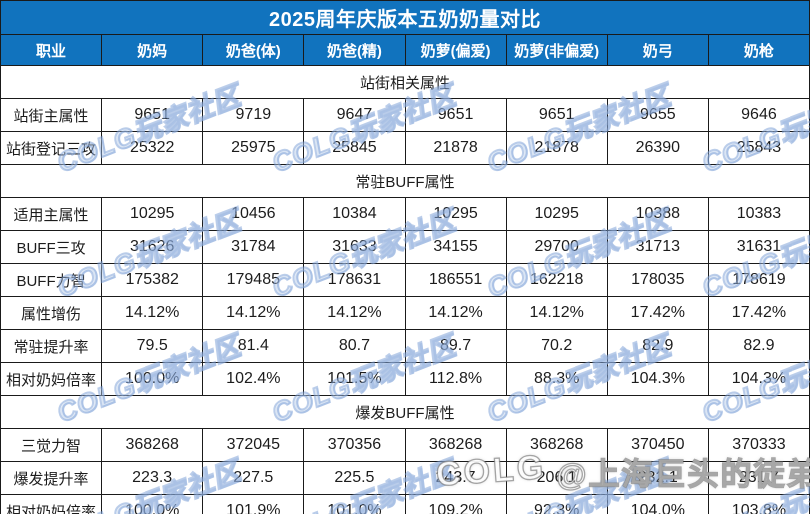  What do you see at coordinates (354, 504) in the screenshot?
I see `cell: 101.0%` at bounding box center [354, 504].